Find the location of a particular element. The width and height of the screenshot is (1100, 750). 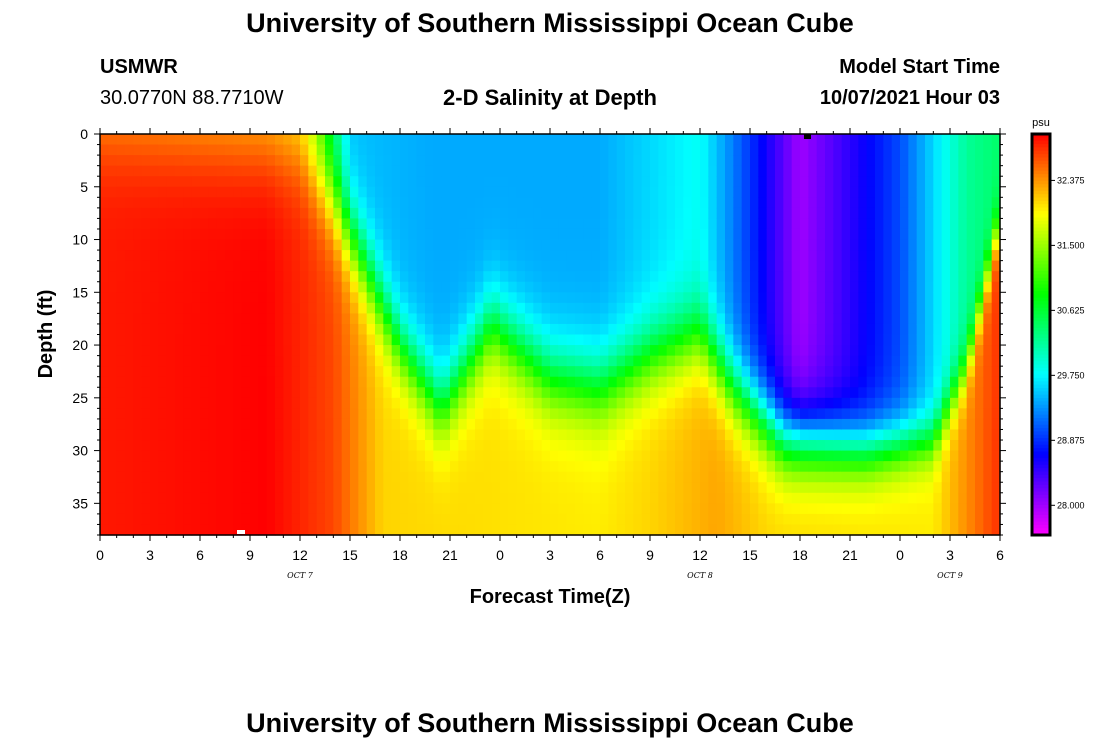

colorbar-swatch is located at coordinates (1041, 323).